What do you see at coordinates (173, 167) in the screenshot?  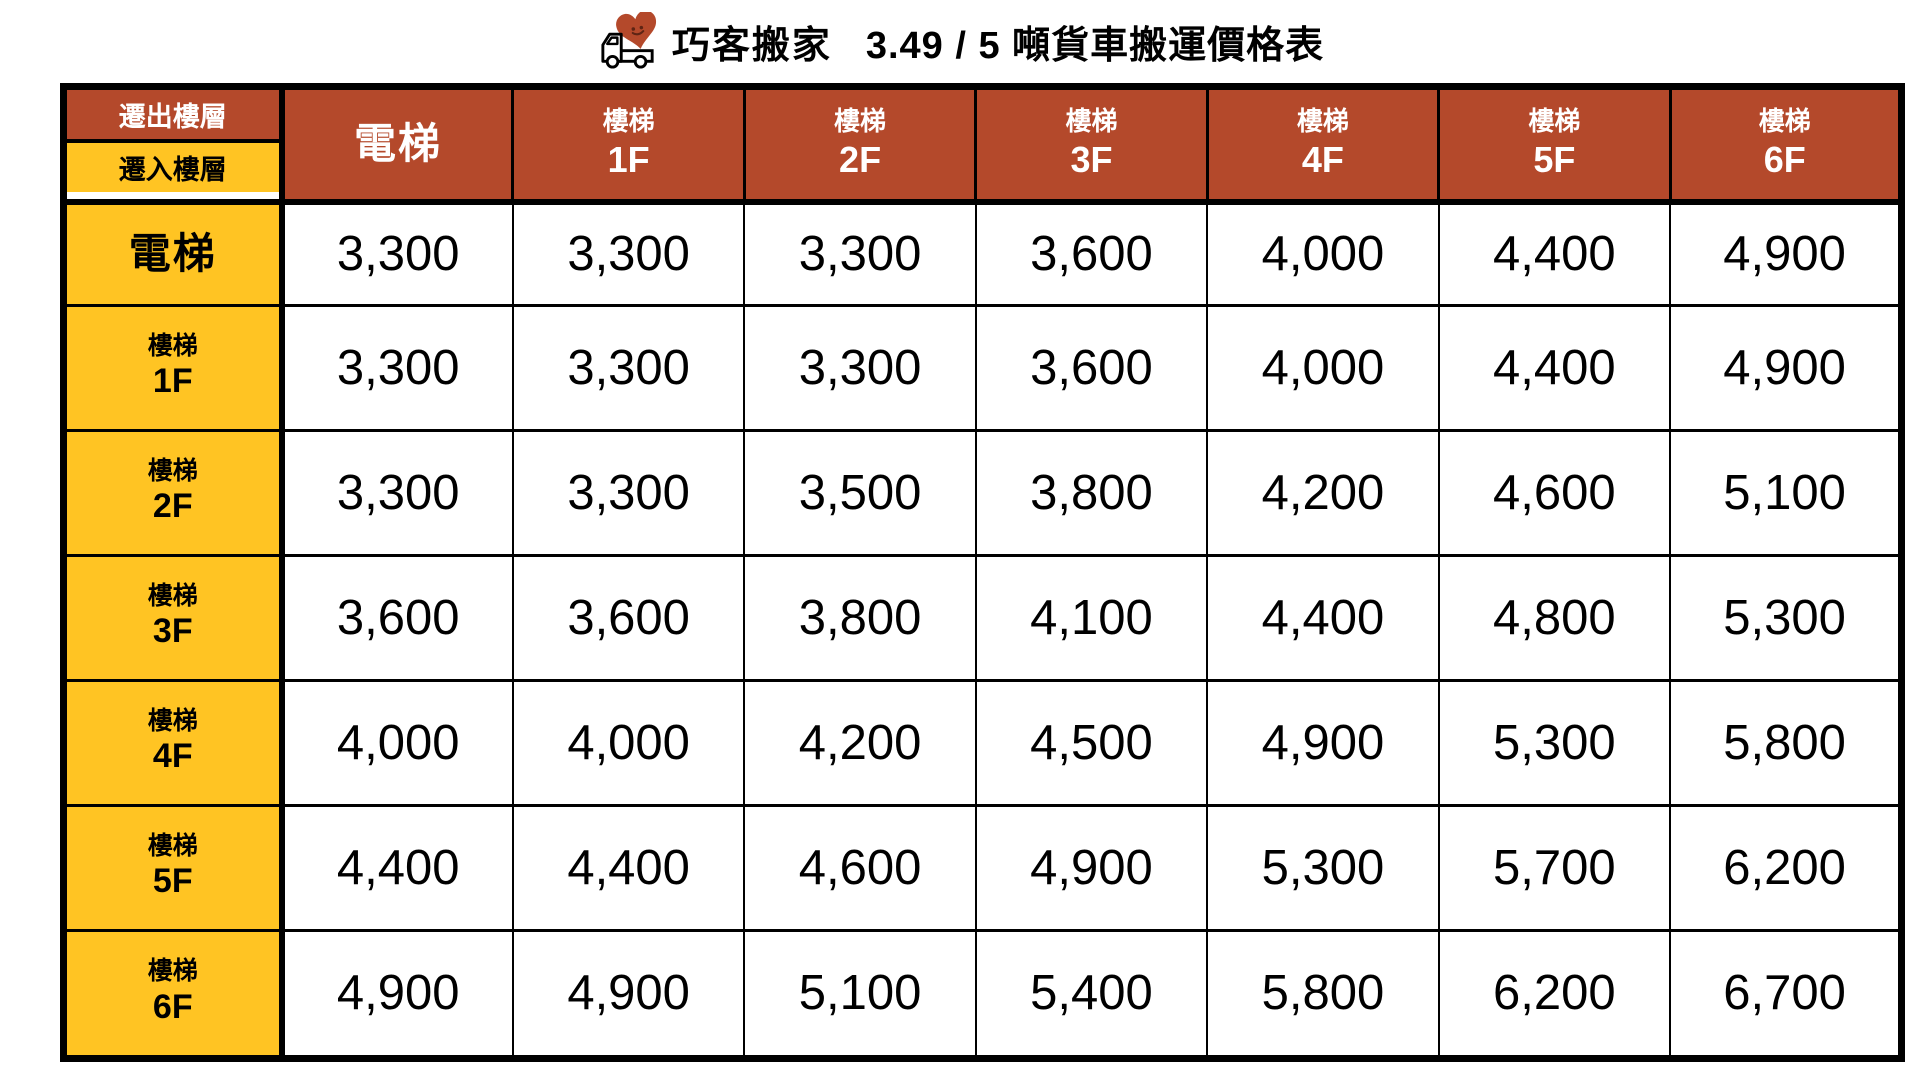 I see `move-in-floor-label: 遷入樓層` at bounding box center [173, 167].